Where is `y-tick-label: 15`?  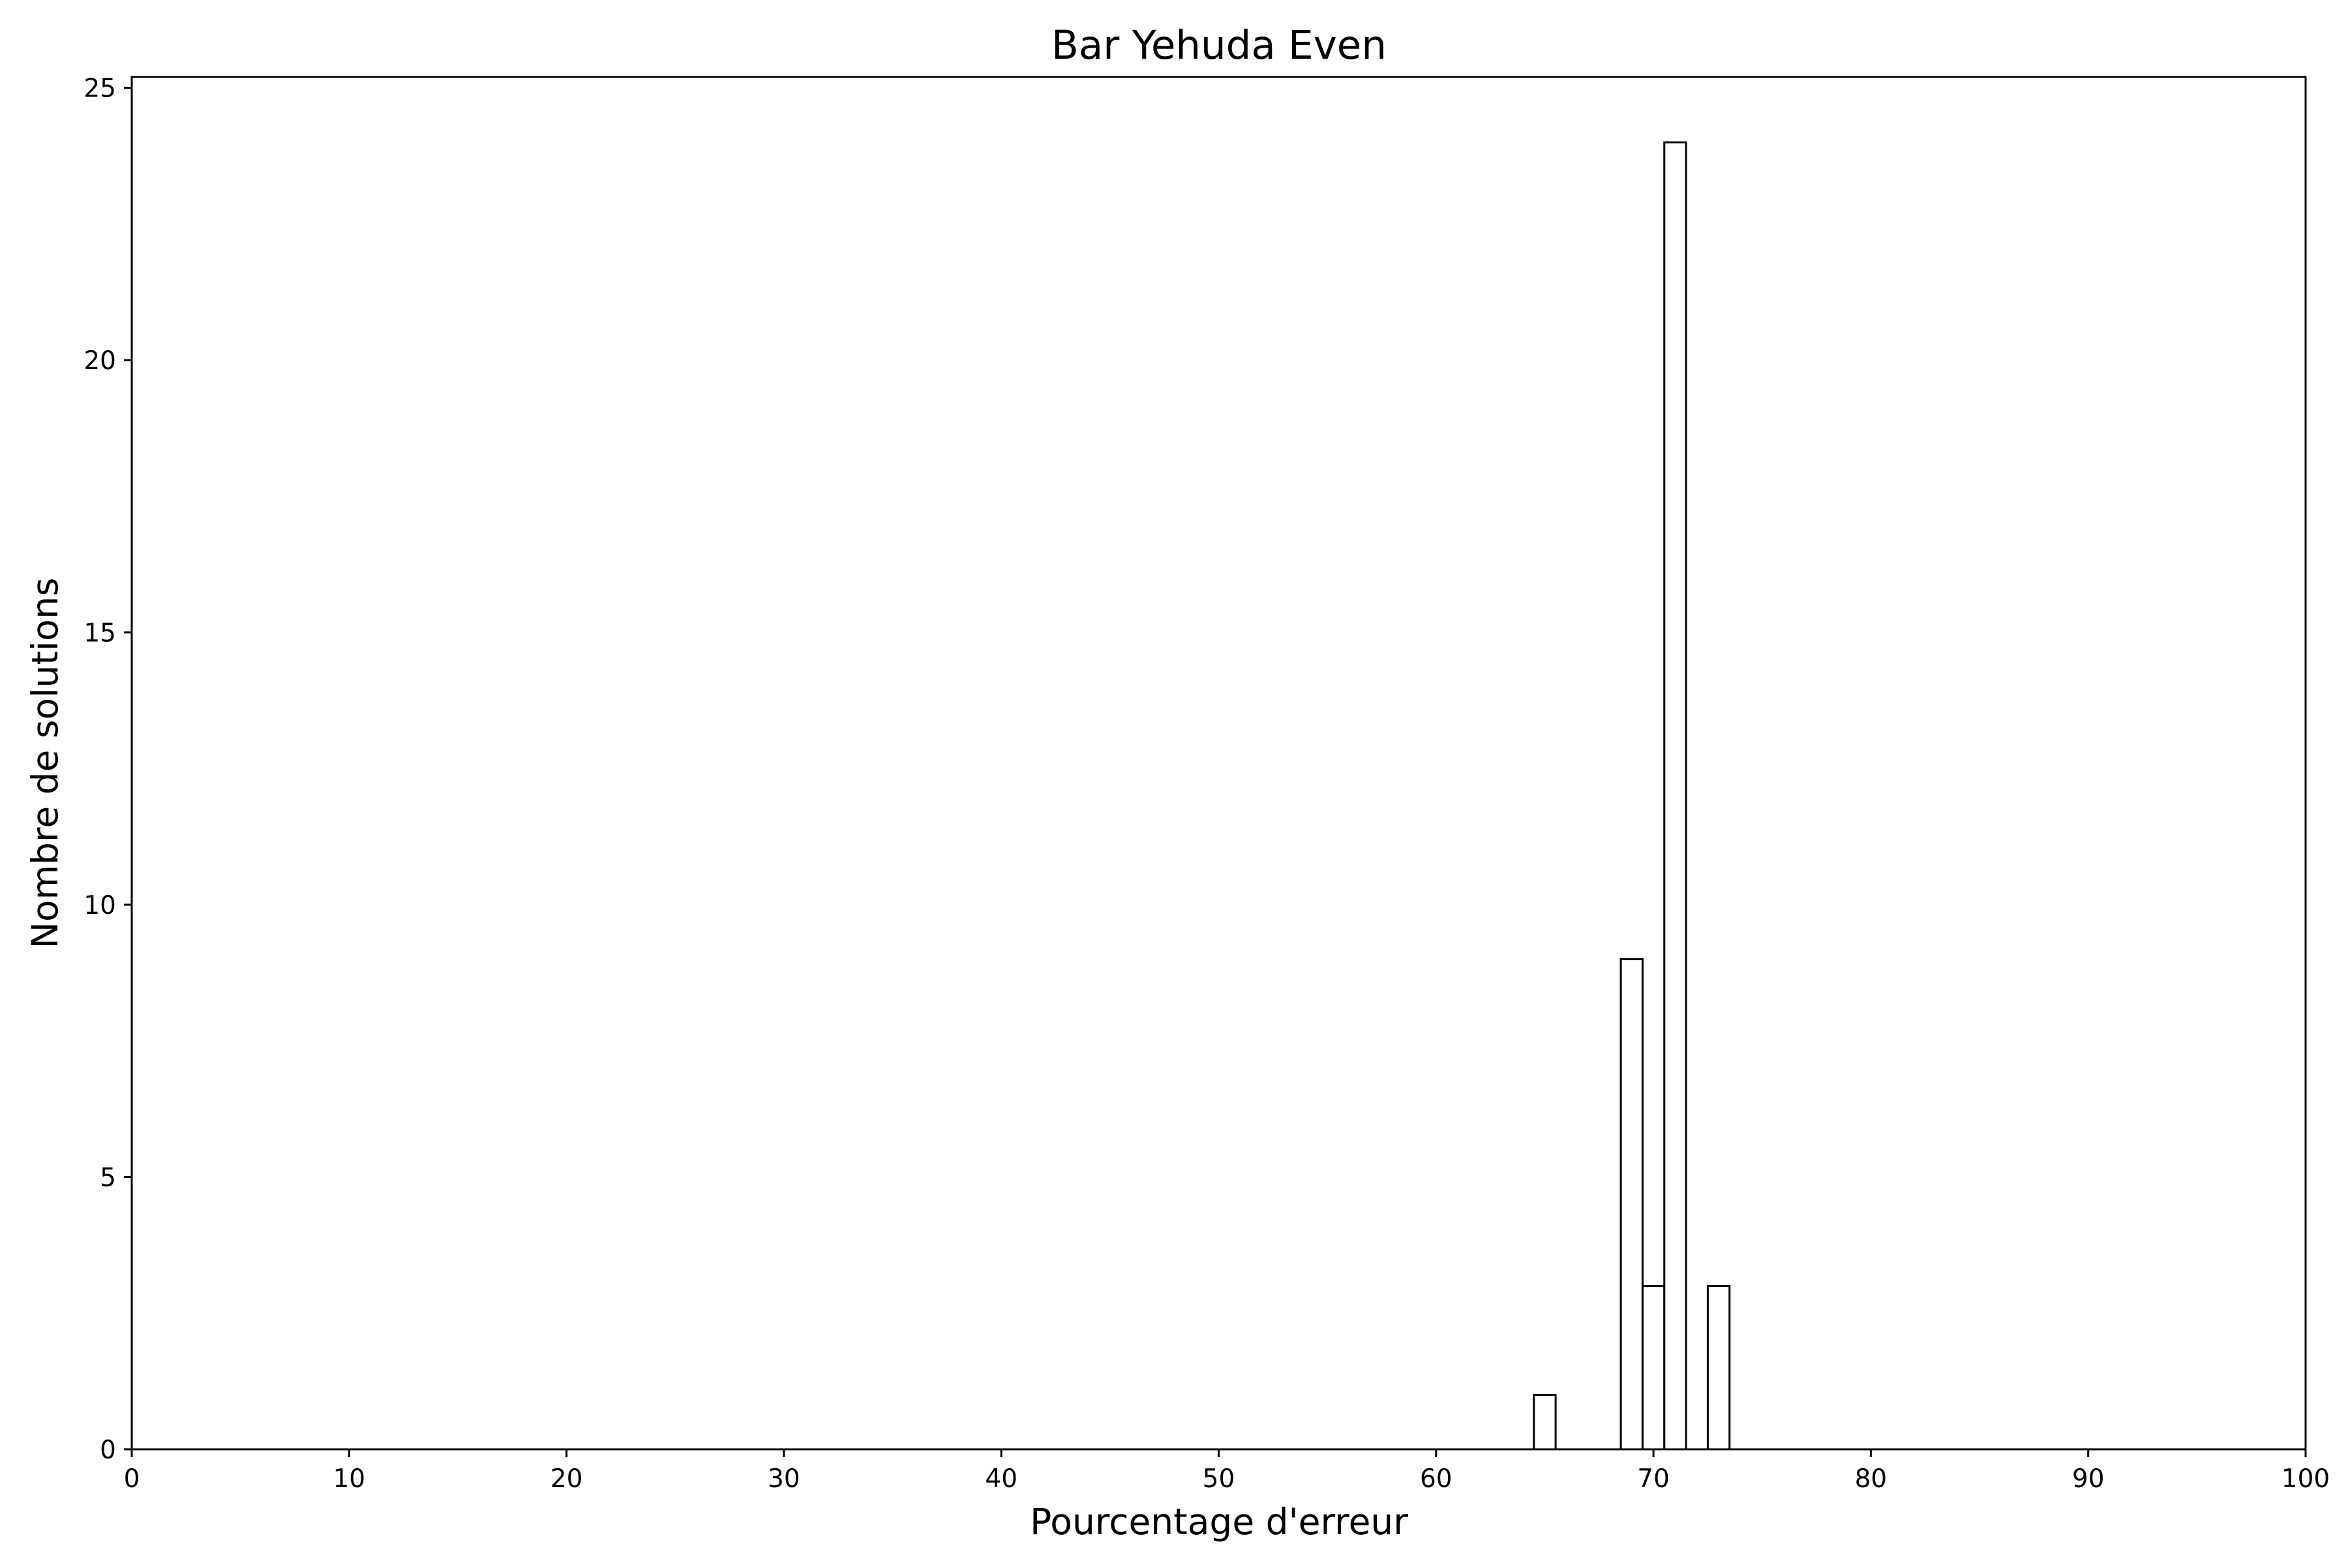 y-tick-label: 15 is located at coordinates (100, 633).